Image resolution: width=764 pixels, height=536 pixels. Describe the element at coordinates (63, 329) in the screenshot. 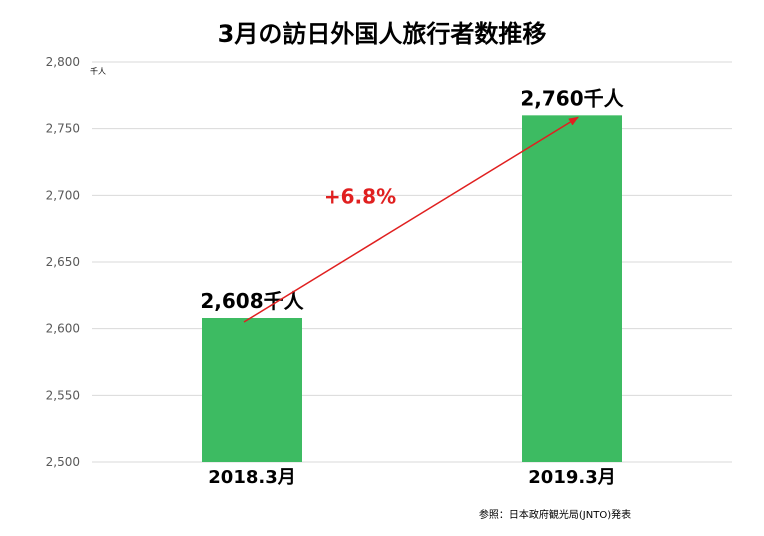

I see `y-tick-label: 2,600` at that location.